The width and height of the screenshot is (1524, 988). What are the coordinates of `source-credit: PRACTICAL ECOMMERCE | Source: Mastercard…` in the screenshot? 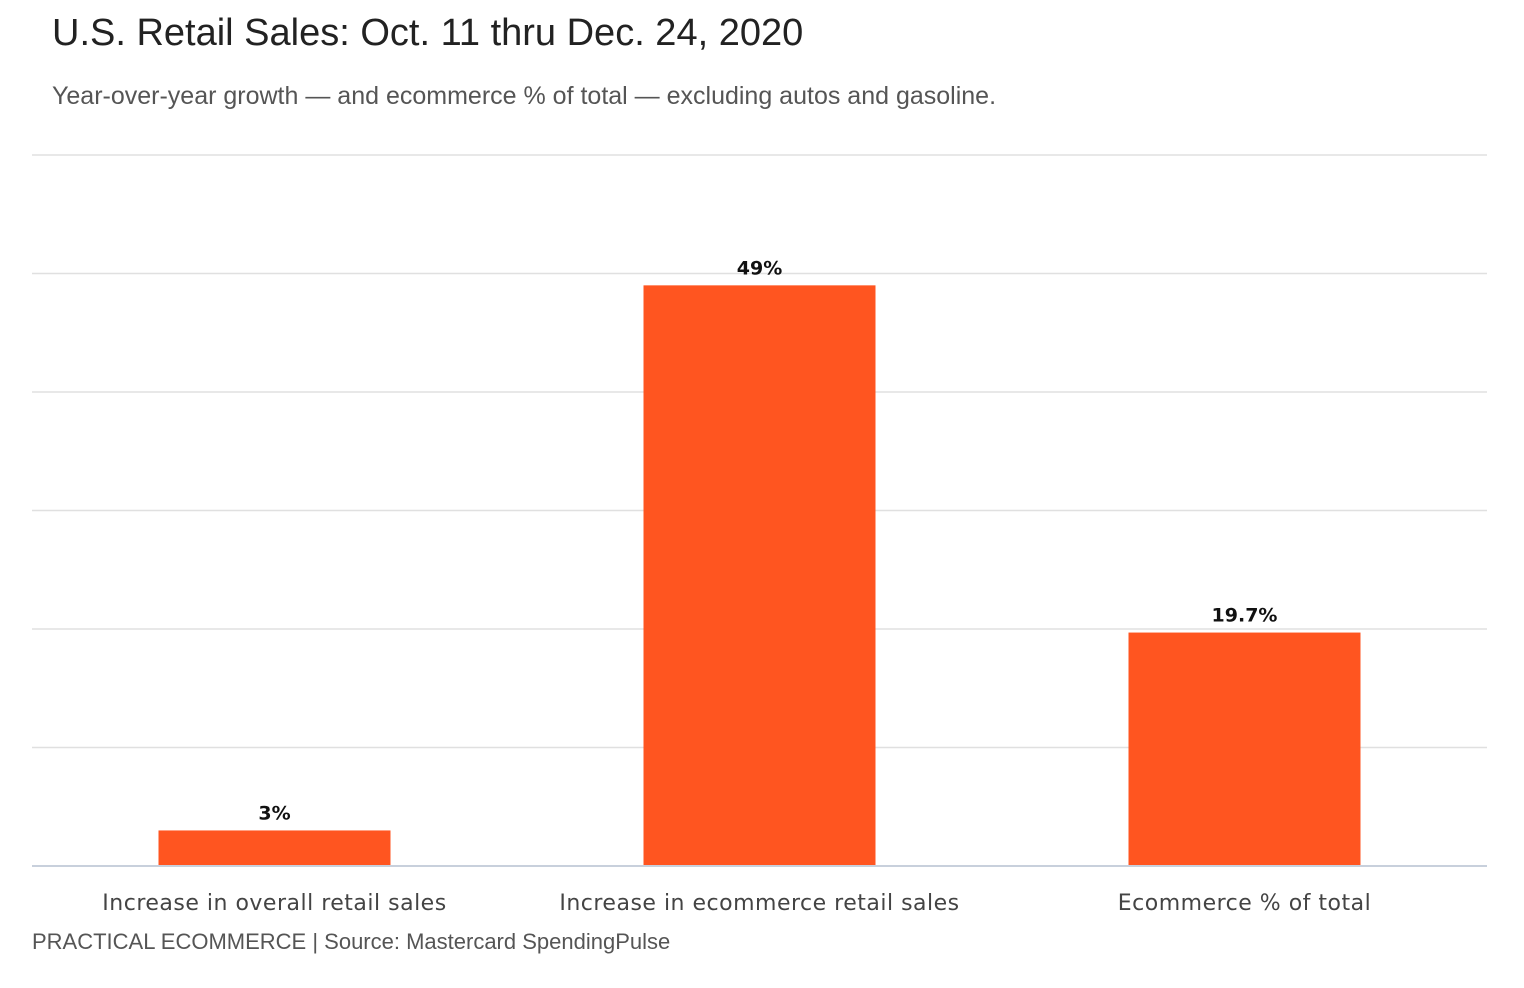 It's located at (351, 941).